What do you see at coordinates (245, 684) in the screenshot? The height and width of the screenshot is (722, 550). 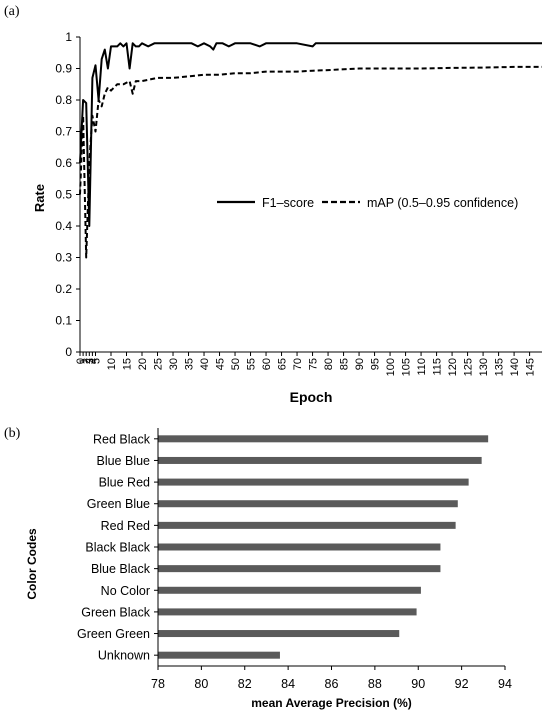 I see `x-tick-label: 82` at bounding box center [245, 684].